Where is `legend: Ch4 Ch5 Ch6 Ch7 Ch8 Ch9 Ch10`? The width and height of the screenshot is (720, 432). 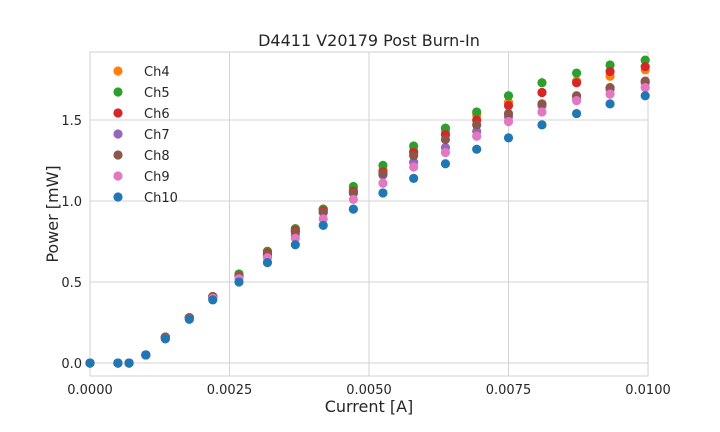
legend: Ch4 Ch5 Ch6 Ch7 Ch8 Ch9 Ch10 is located at coordinates (145, 135).